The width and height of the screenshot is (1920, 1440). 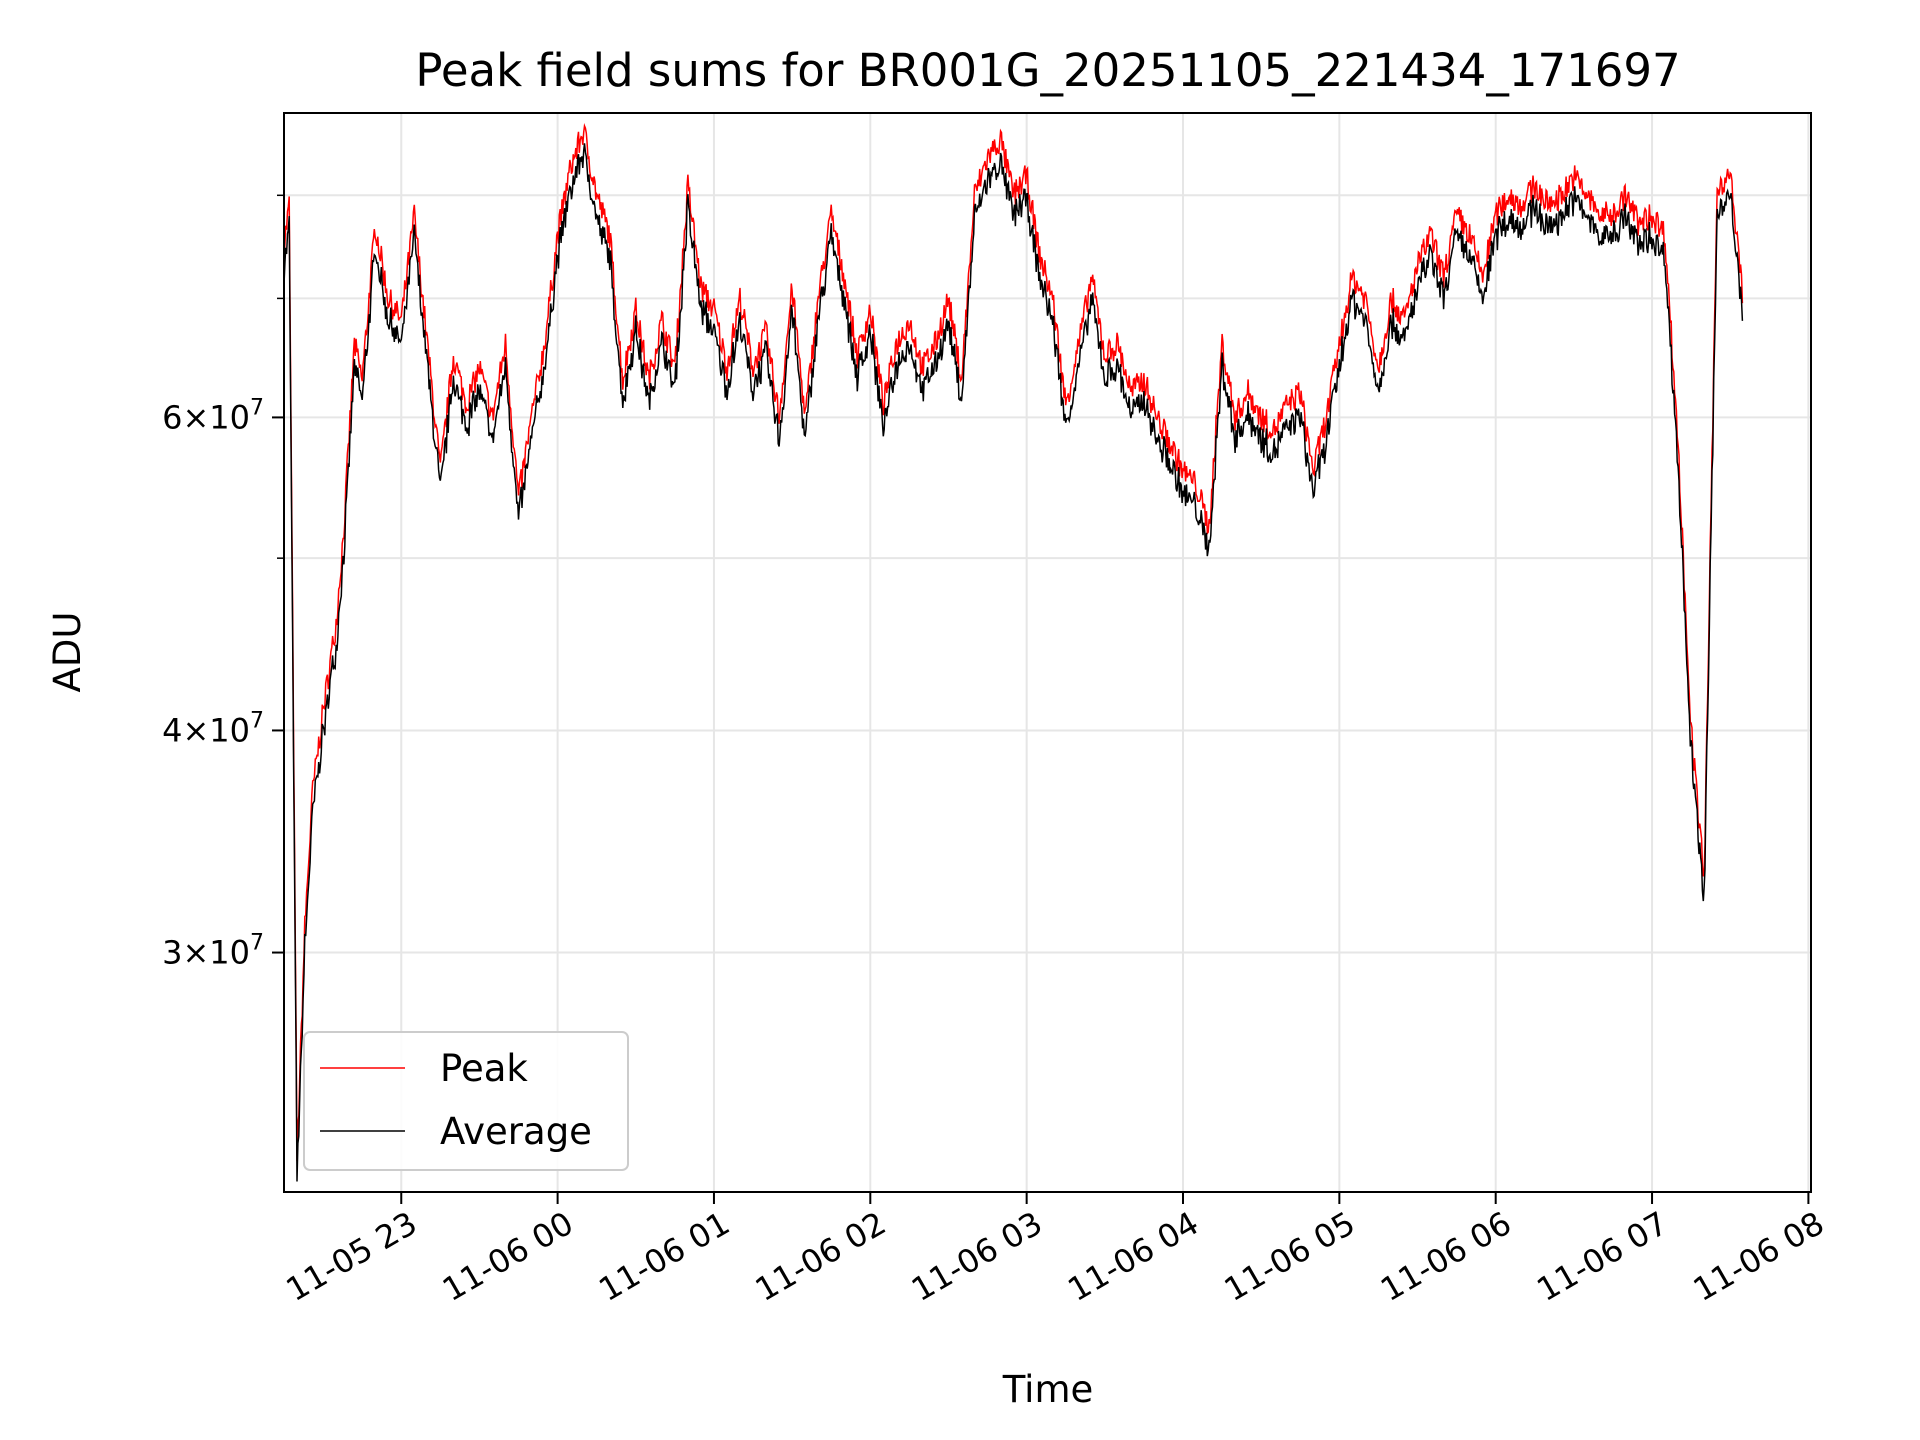 What do you see at coordinates (67, 652) in the screenshot?
I see `y-axis-label: ADU` at bounding box center [67, 652].